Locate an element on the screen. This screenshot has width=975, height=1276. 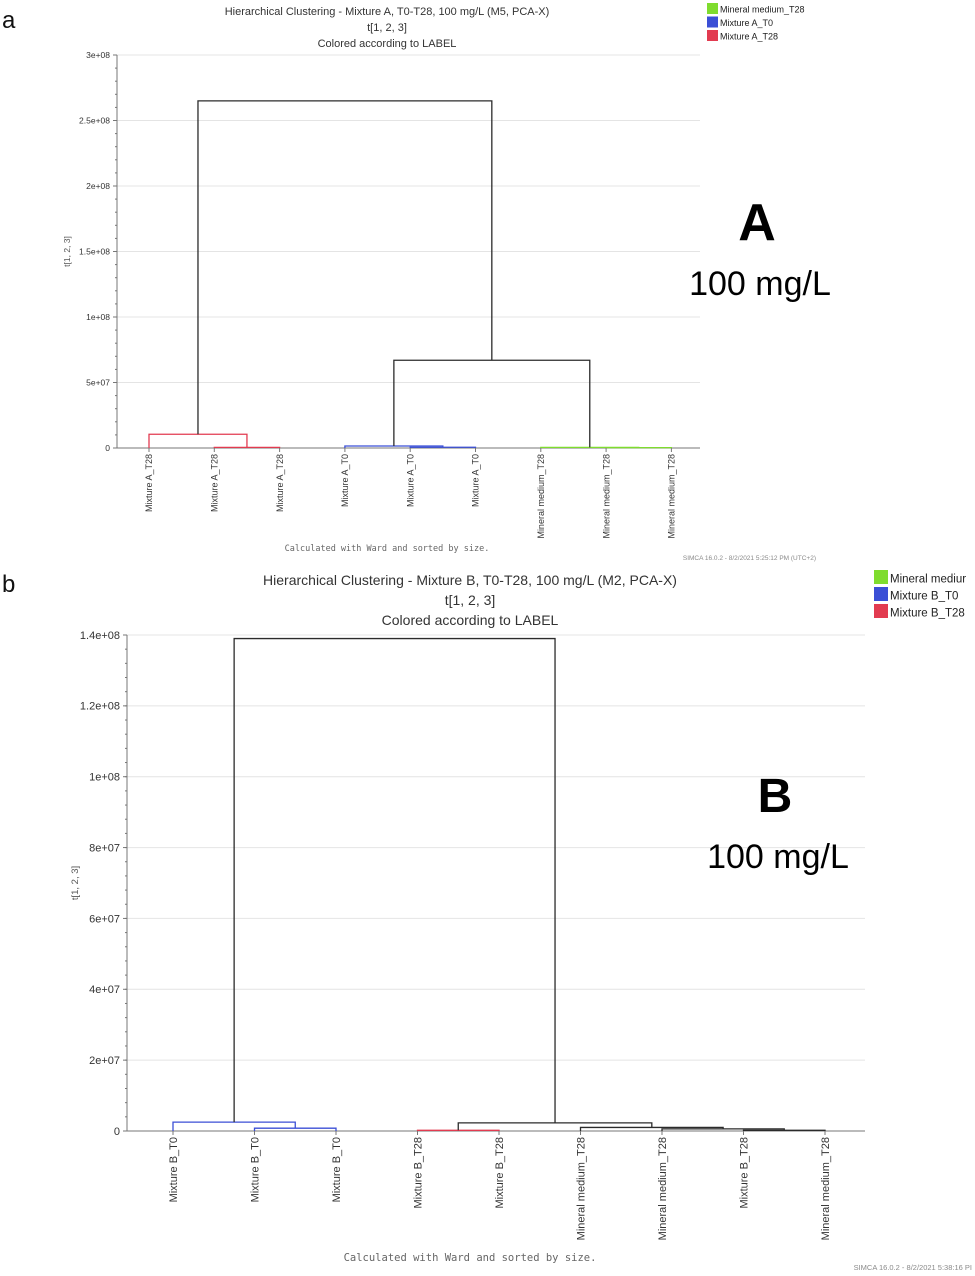
legend-label: Mixture A_T28 is located at coordinates (749, 37).